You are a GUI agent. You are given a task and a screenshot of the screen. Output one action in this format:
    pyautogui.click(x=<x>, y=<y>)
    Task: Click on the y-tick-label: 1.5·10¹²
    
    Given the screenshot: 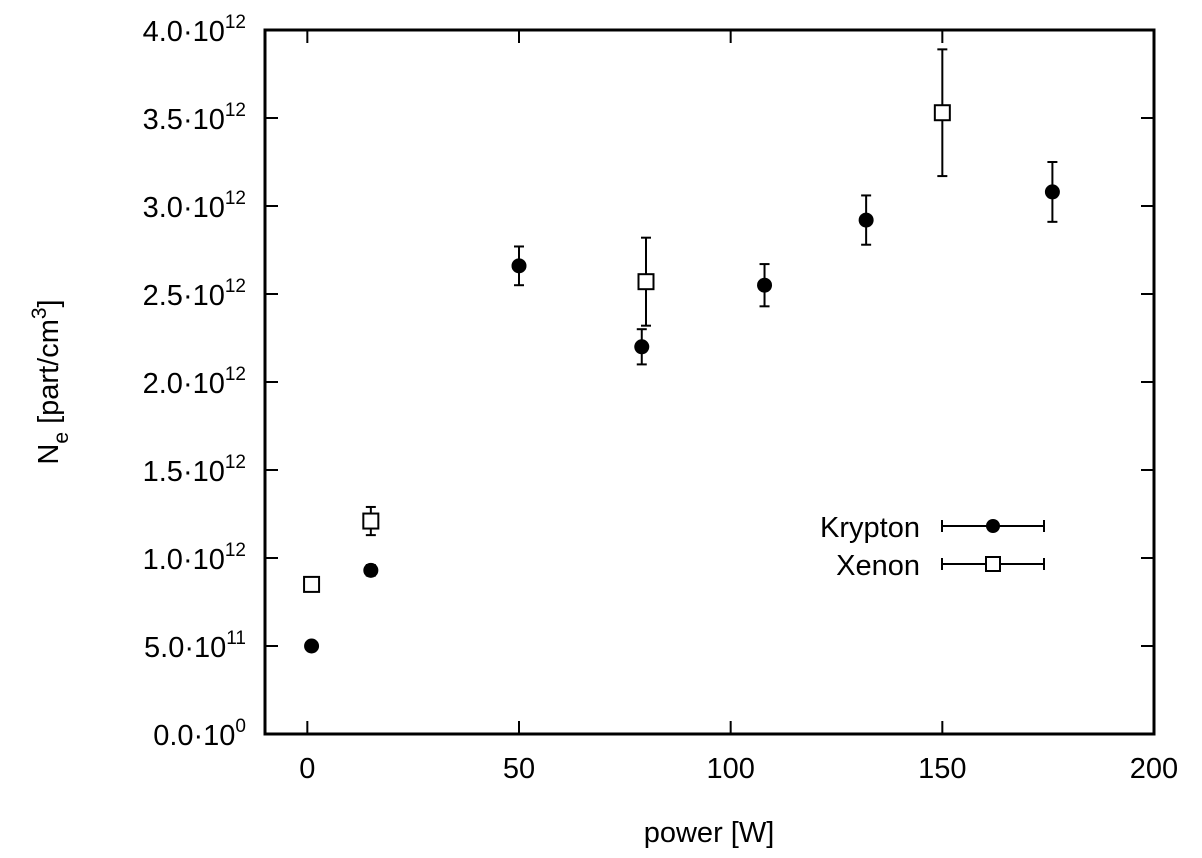 What is the action you would take?
    pyautogui.click(x=194, y=470)
    